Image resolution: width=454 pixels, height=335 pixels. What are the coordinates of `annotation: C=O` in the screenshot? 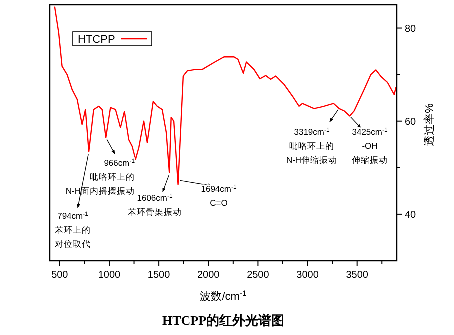 It's located at (219, 203).